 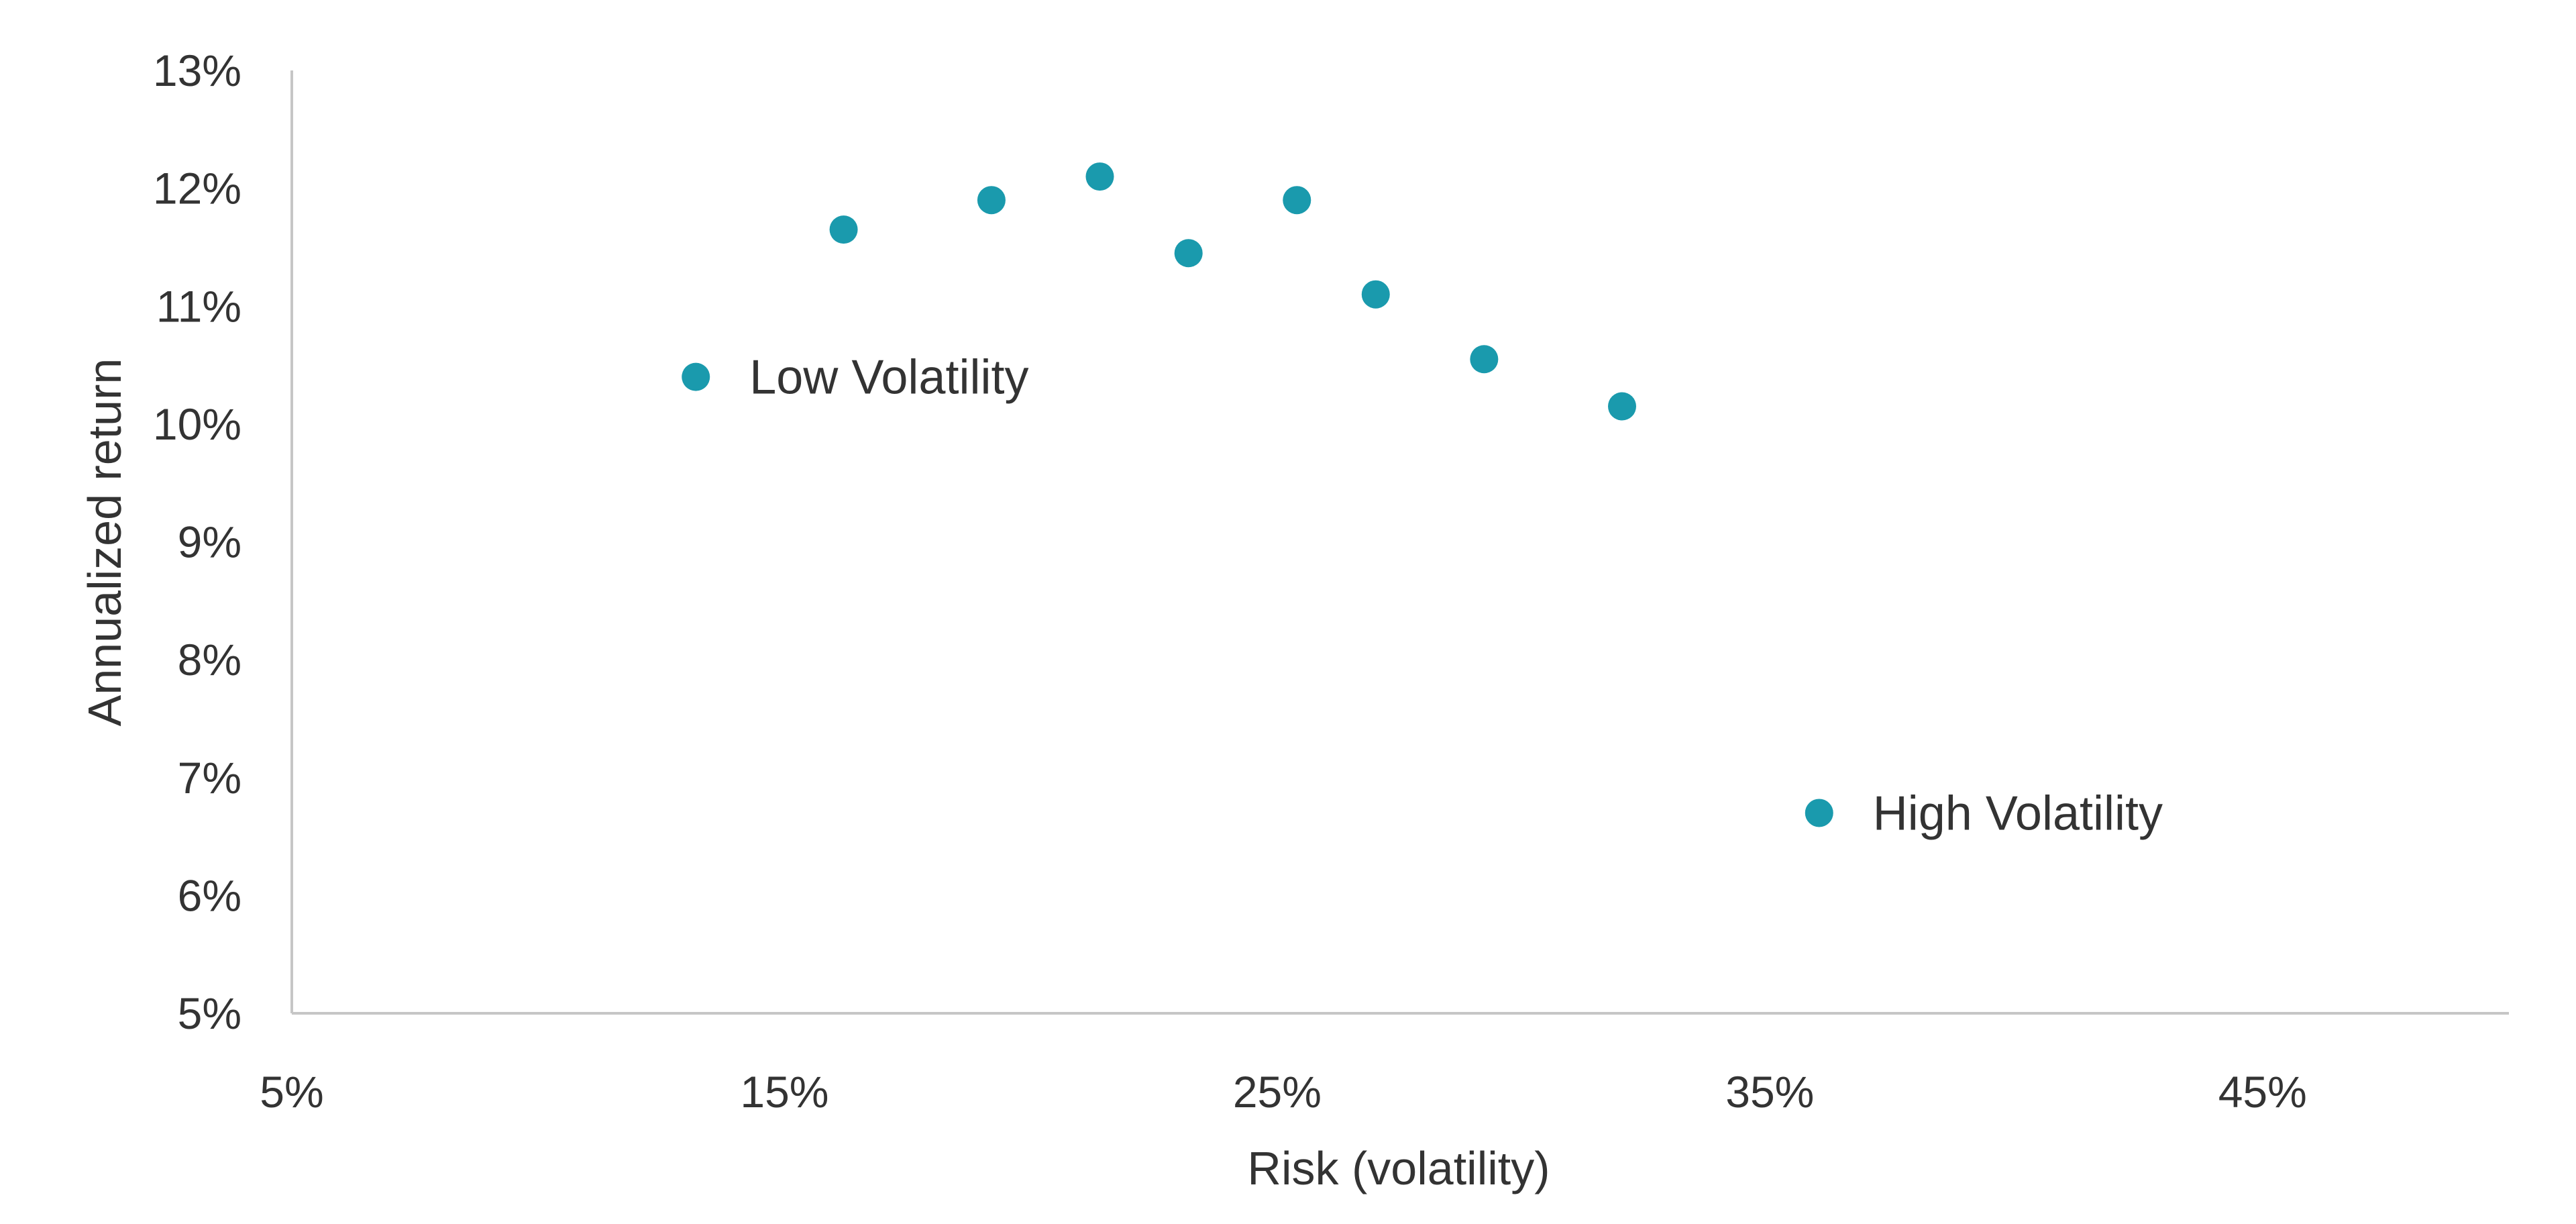 What do you see at coordinates (1277, 1092) in the screenshot?
I see `x-tick-label: 25%` at bounding box center [1277, 1092].